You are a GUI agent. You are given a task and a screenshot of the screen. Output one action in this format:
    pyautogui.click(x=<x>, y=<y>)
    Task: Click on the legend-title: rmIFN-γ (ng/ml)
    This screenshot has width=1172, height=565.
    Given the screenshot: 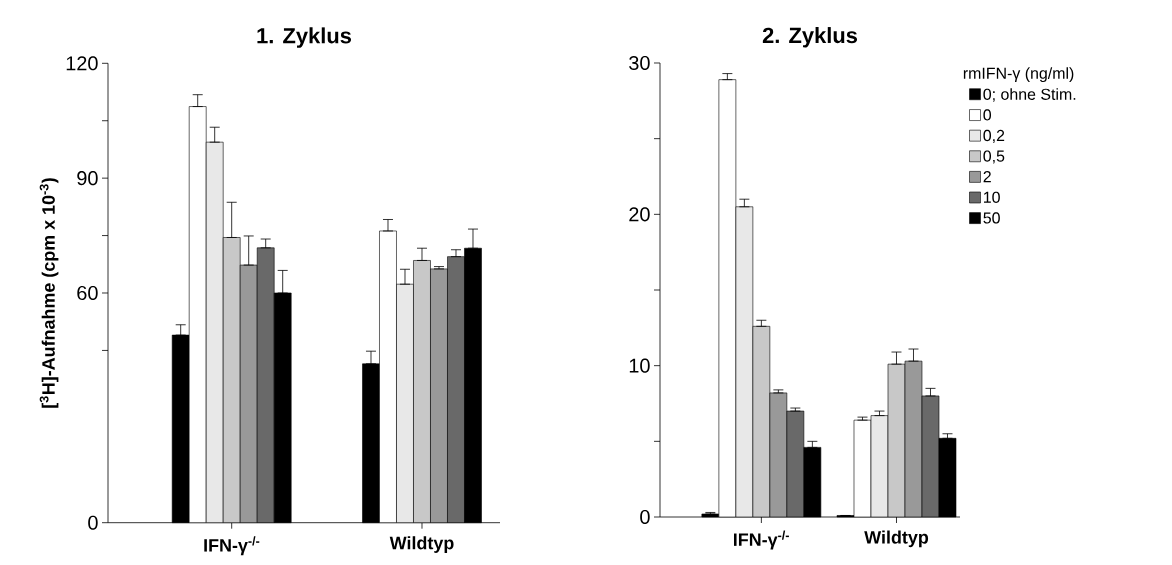 What is the action you would take?
    pyautogui.click(x=1018, y=75)
    